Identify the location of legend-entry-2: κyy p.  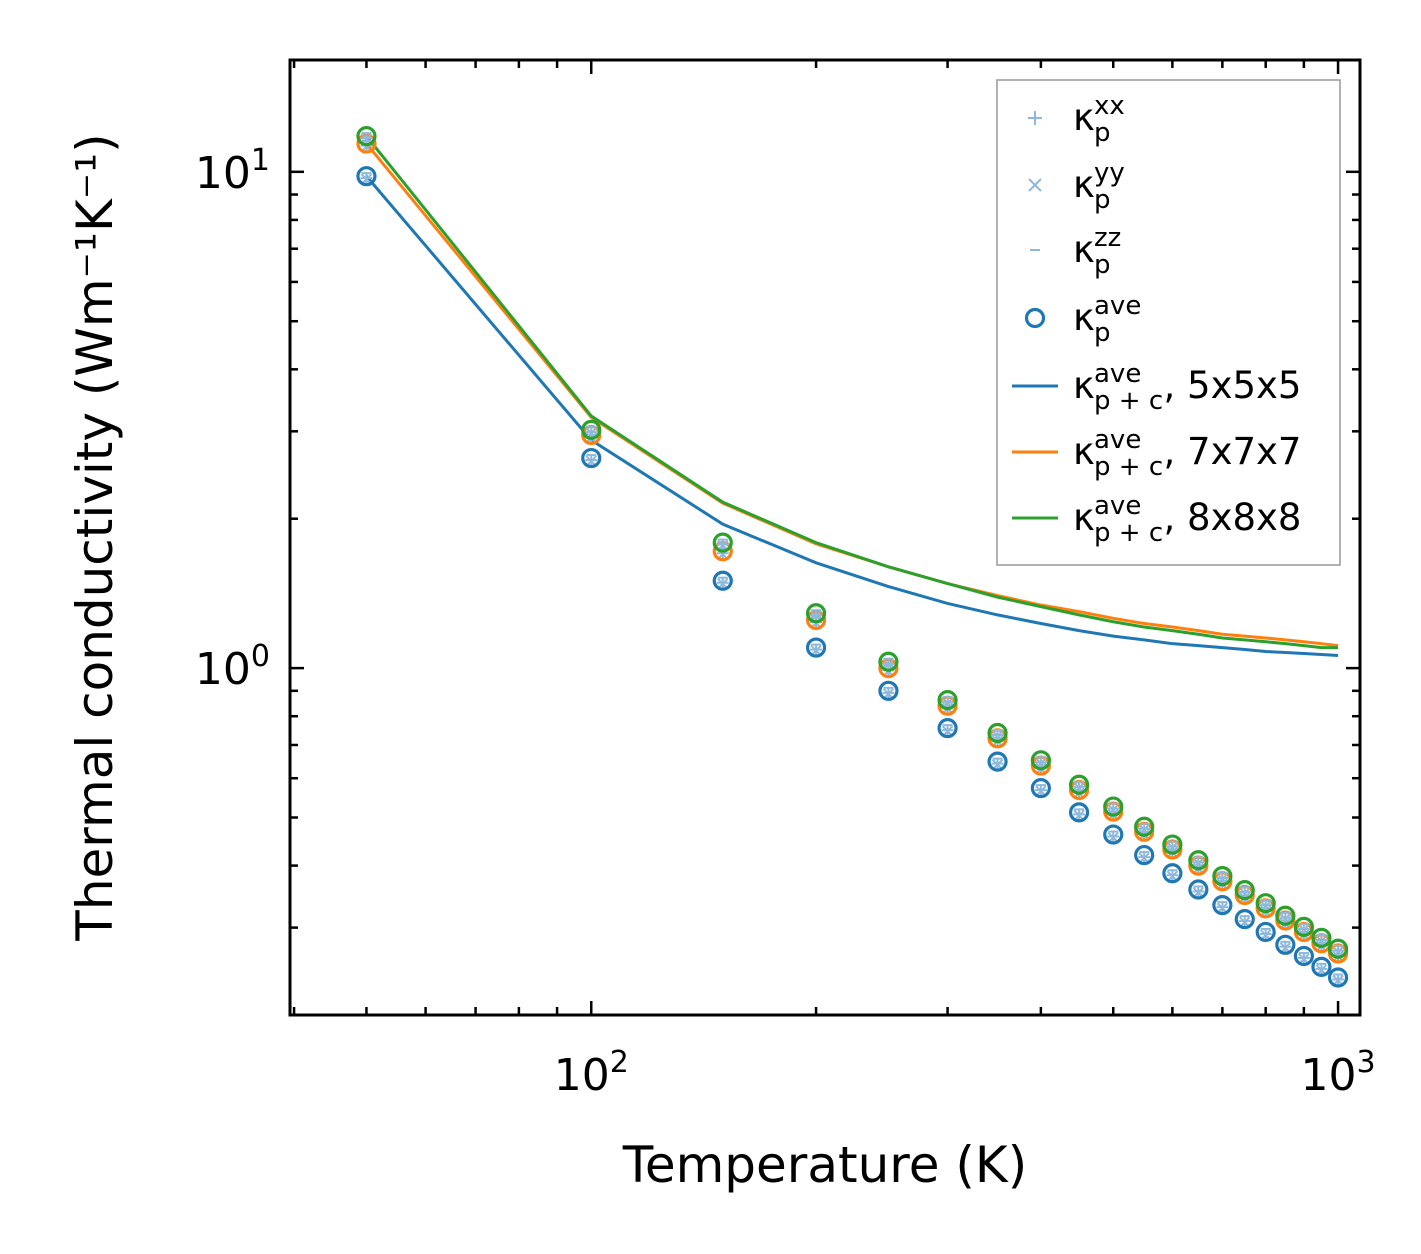
(1076, 186).